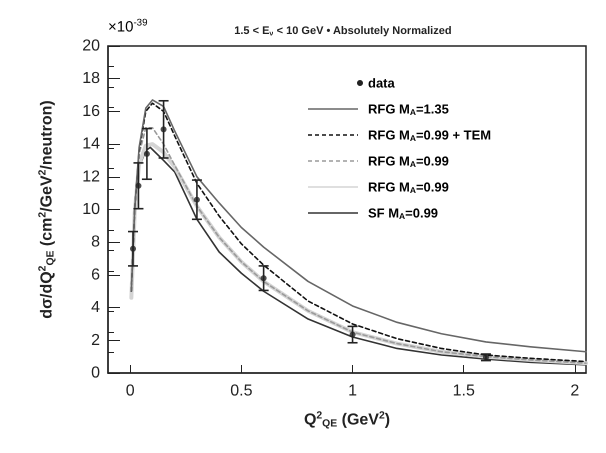 The width and height of the screenshot is (606, 453). Describe the element at coordinates (575, 391) in the screenshot. I see `x-tick-label: 2` at that location.